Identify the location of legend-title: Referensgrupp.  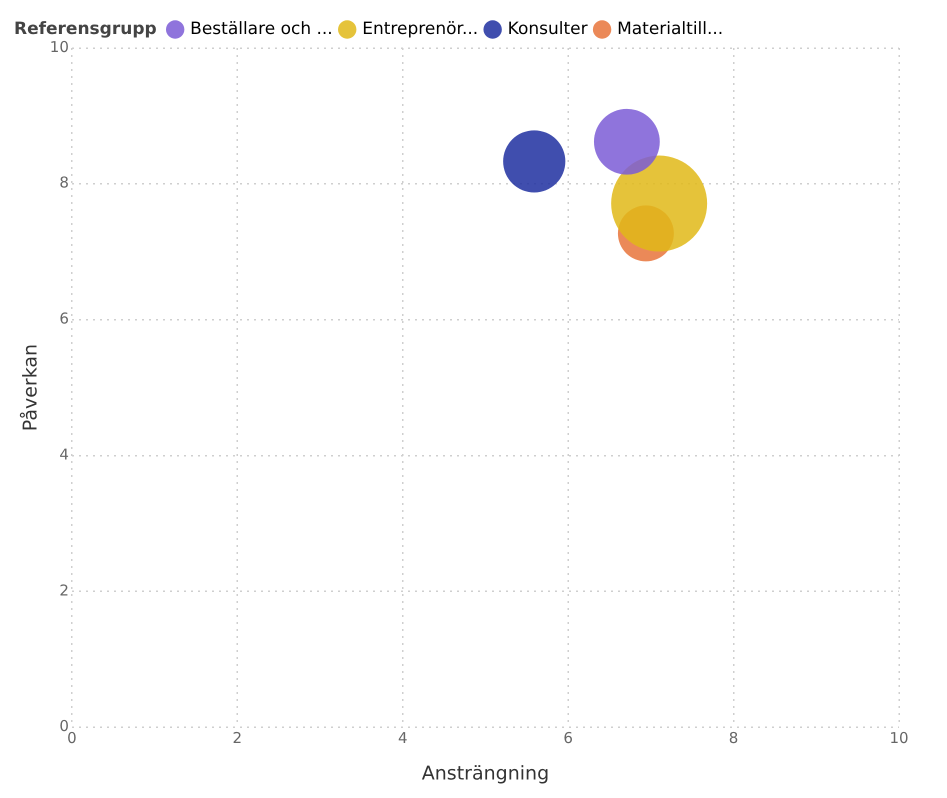
(85, 28).